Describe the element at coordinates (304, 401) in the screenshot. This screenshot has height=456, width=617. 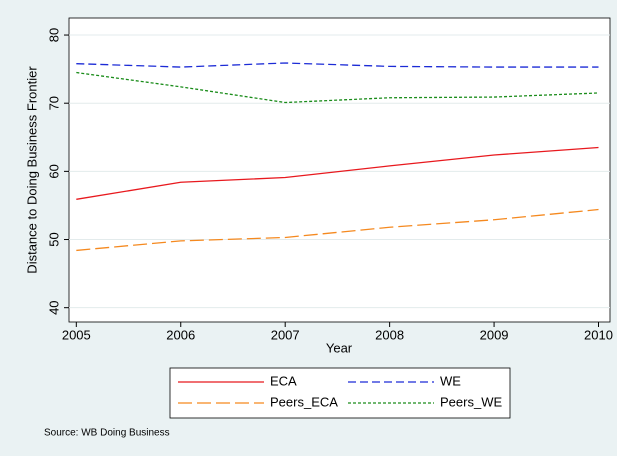
I see `legend-label: Peers_ECA` at that location.